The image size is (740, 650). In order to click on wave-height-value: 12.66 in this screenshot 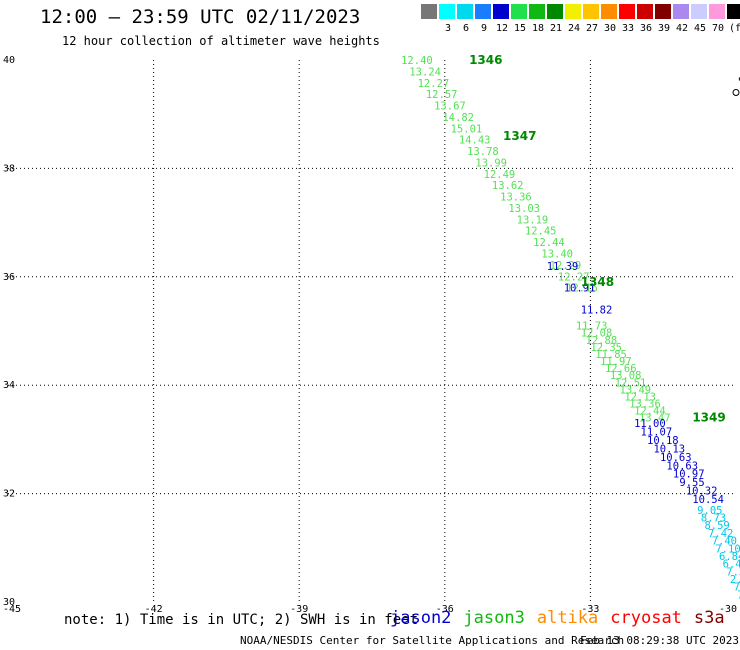, I will do `click(621, 369)`.